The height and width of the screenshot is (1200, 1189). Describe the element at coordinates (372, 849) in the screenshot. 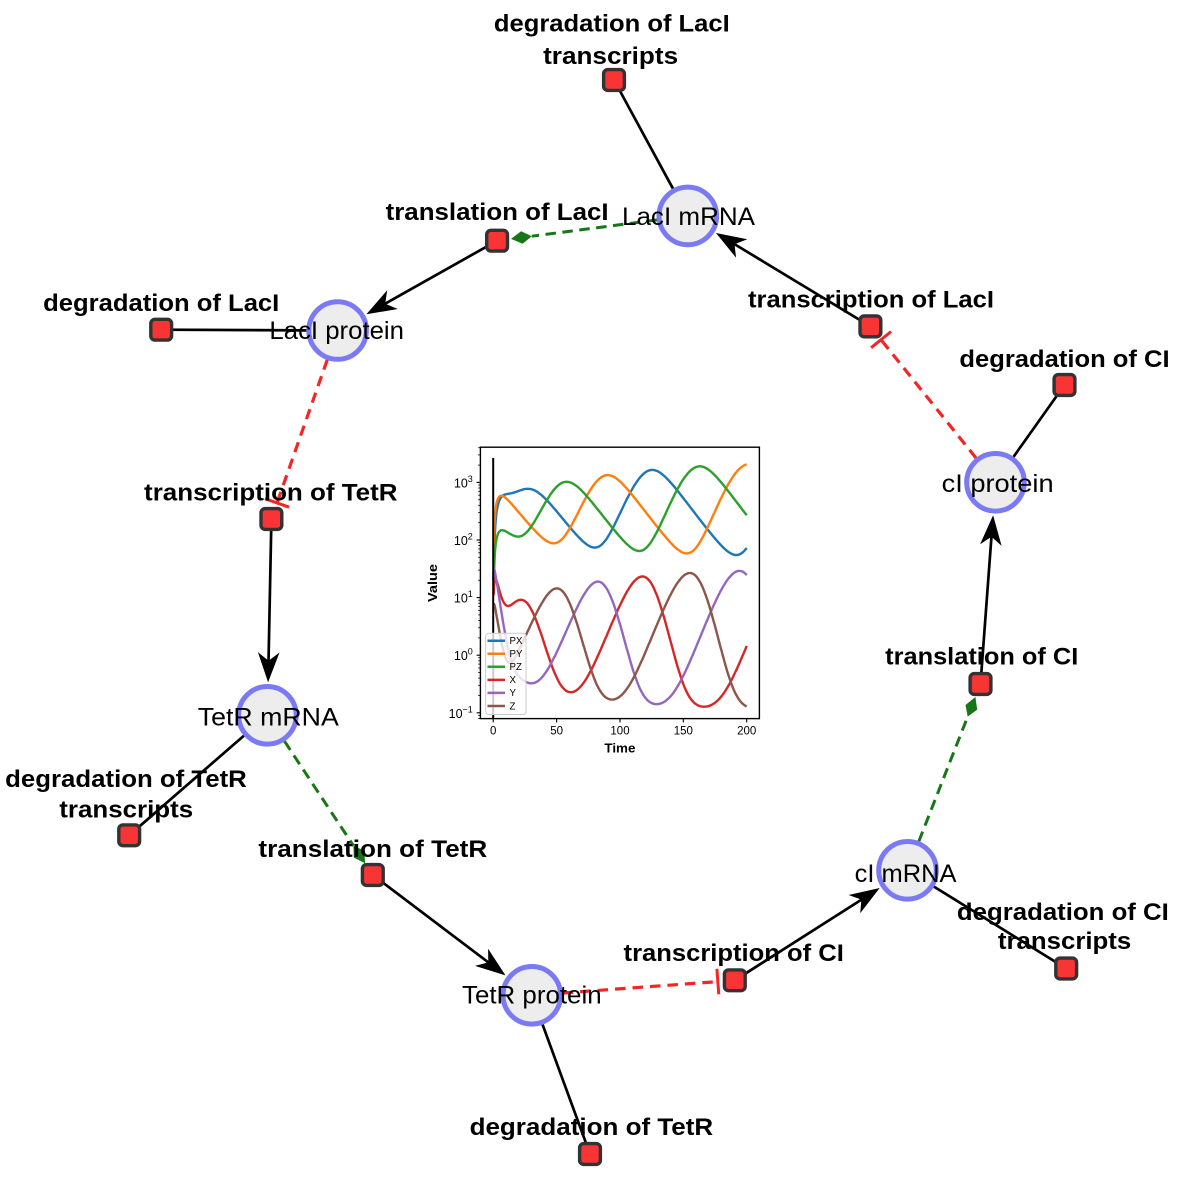

I see `svg-text: translation of TetR` at that location.